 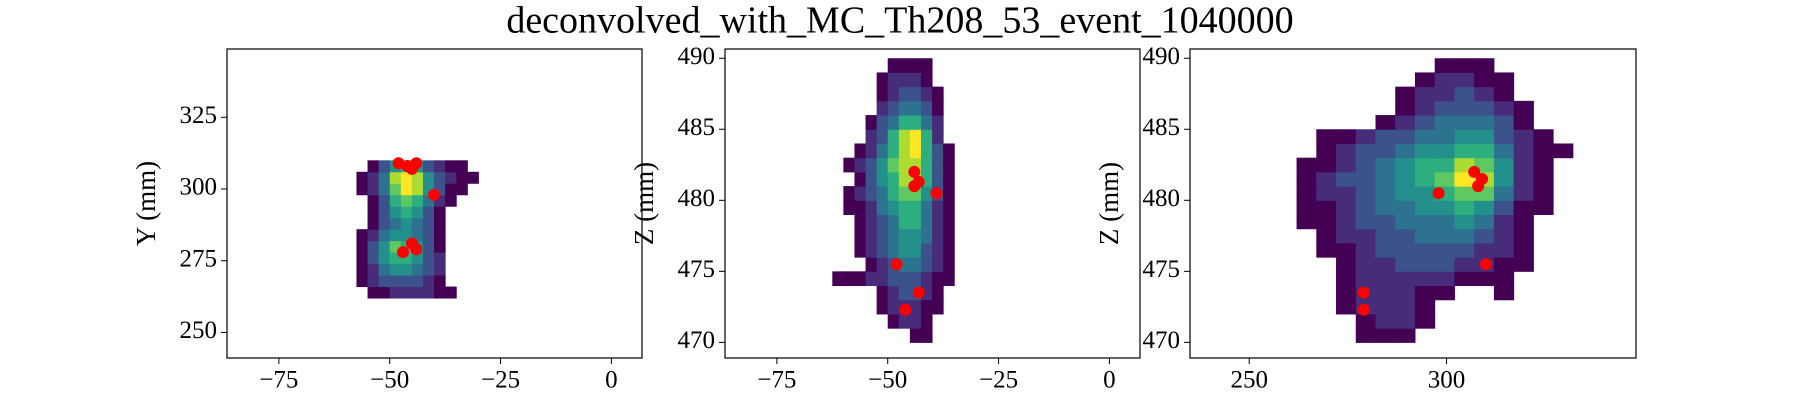 What do you see at coordinates (697, 198) in the screenshot?
I see `y-tick-label: 480` at bounding box center [697, 198].